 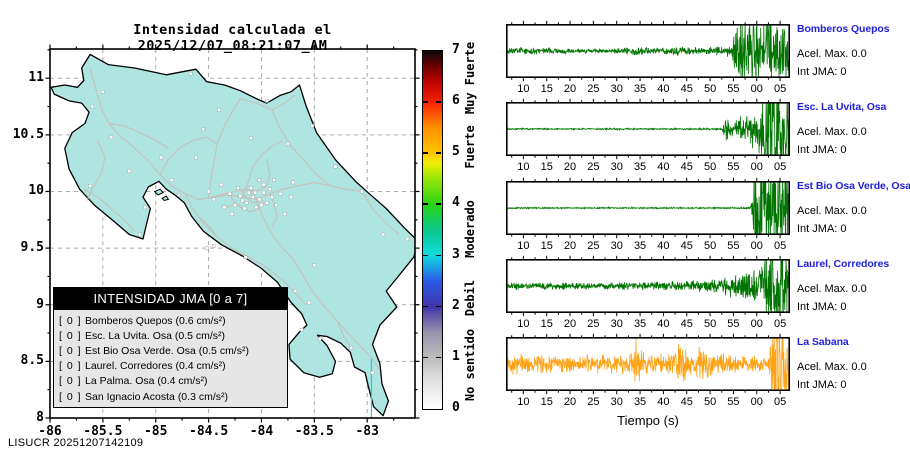 I want to click on colorbar-tick-label: 0, so click(x=456, y=407).